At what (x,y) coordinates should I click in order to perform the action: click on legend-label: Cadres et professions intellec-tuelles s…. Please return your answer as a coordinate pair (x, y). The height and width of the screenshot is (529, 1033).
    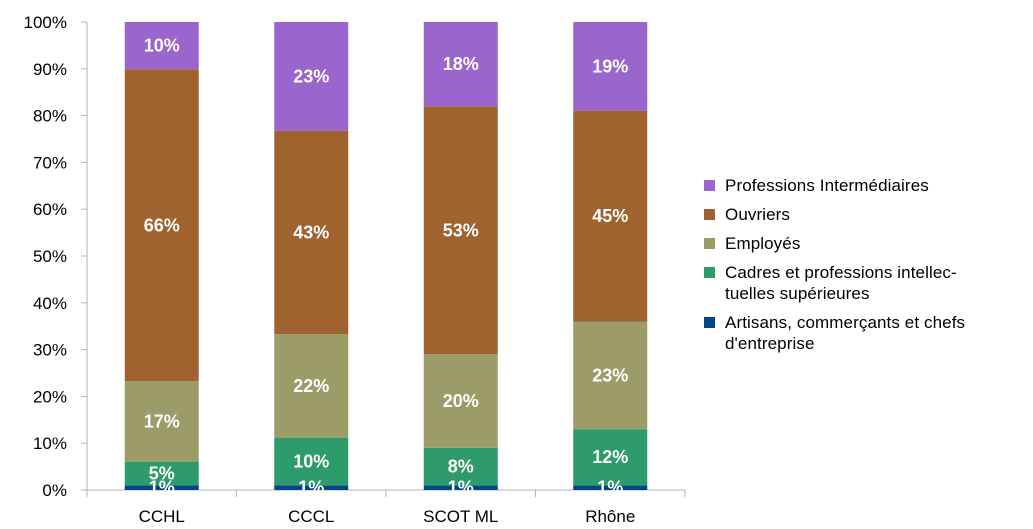
    Looking at the image, I should click on (841, 283).